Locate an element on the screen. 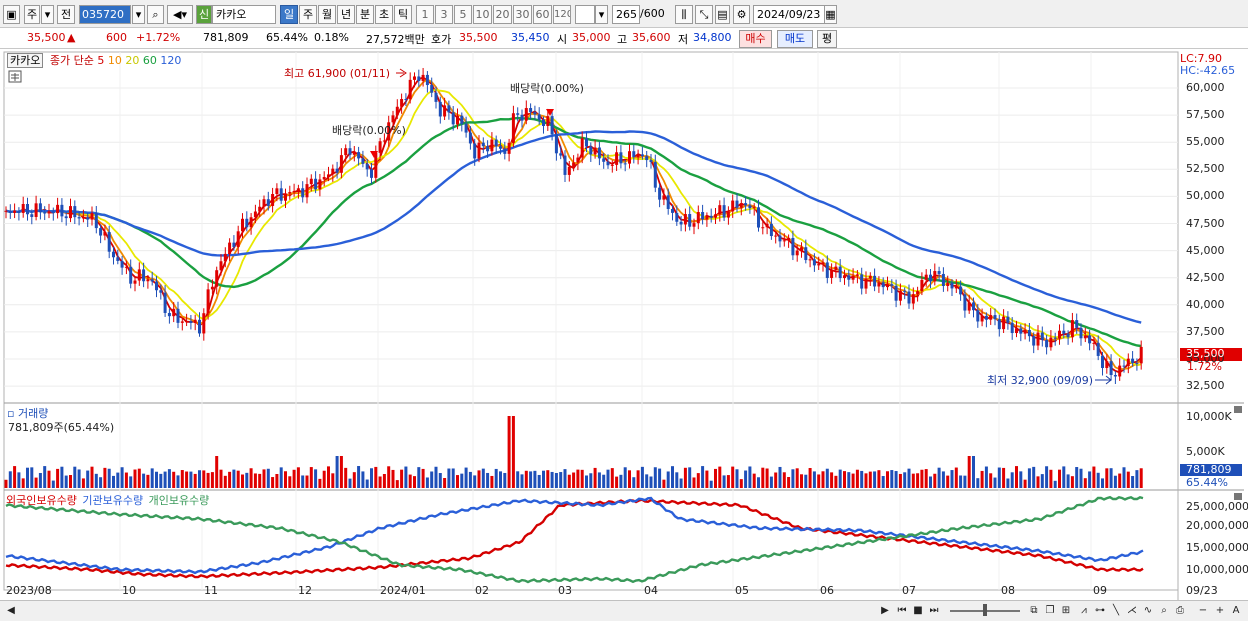  minute-30-button: 30 is located at coordinates (522, 14).